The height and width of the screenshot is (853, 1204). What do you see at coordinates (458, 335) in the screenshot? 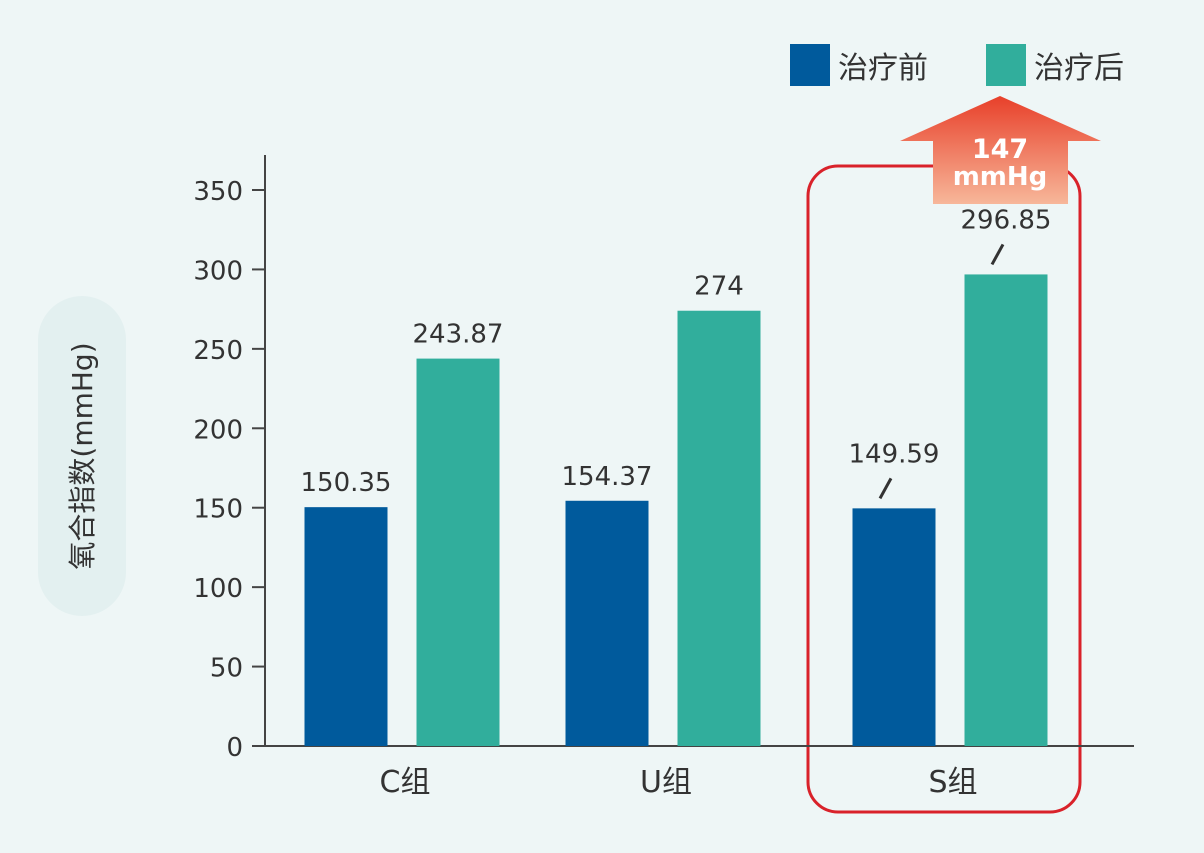
I see `data-label: 243.87` at bounding box center [458, 335].